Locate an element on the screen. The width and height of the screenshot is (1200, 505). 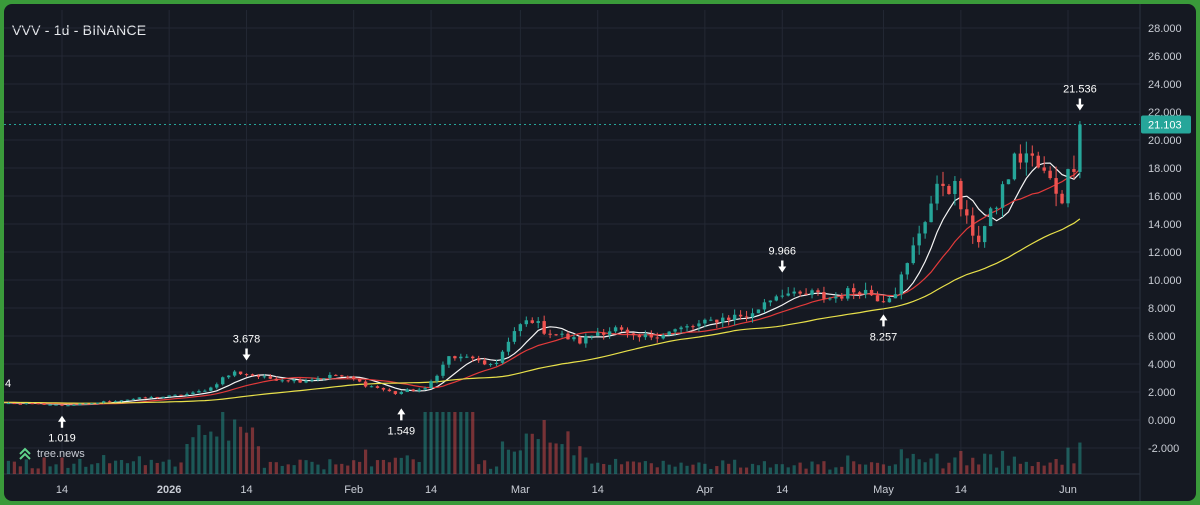
x-tick-label: 14 is located at coordinates (246, 490).